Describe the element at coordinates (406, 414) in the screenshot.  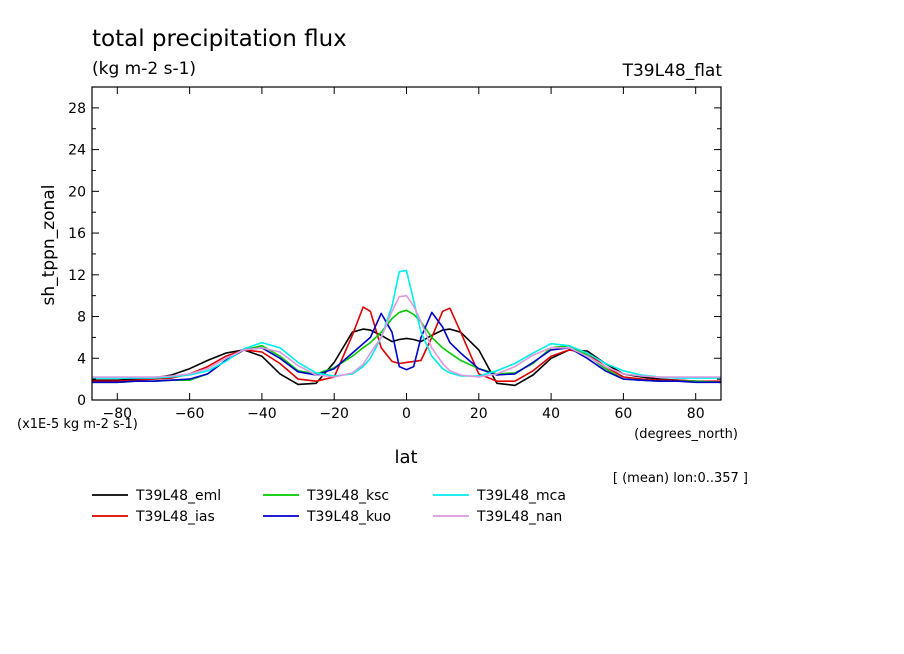
I see `x-tick-label: 0` at that location.